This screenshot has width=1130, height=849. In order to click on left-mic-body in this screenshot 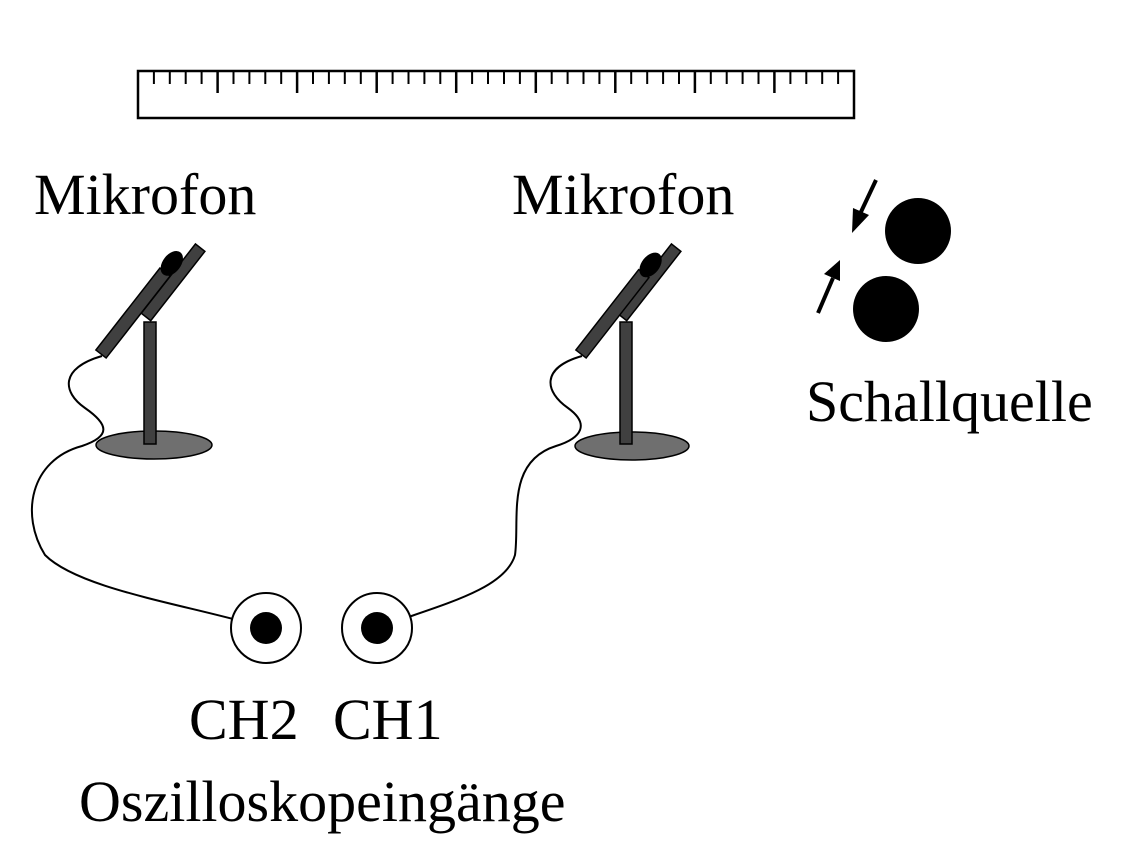, I will do `click(133, 313)`.